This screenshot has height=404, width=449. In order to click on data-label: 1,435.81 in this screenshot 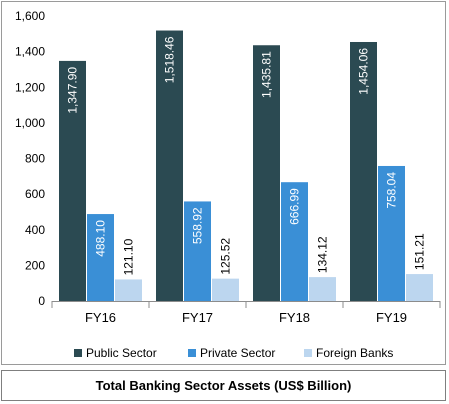, I will do `click(267, 74)`.